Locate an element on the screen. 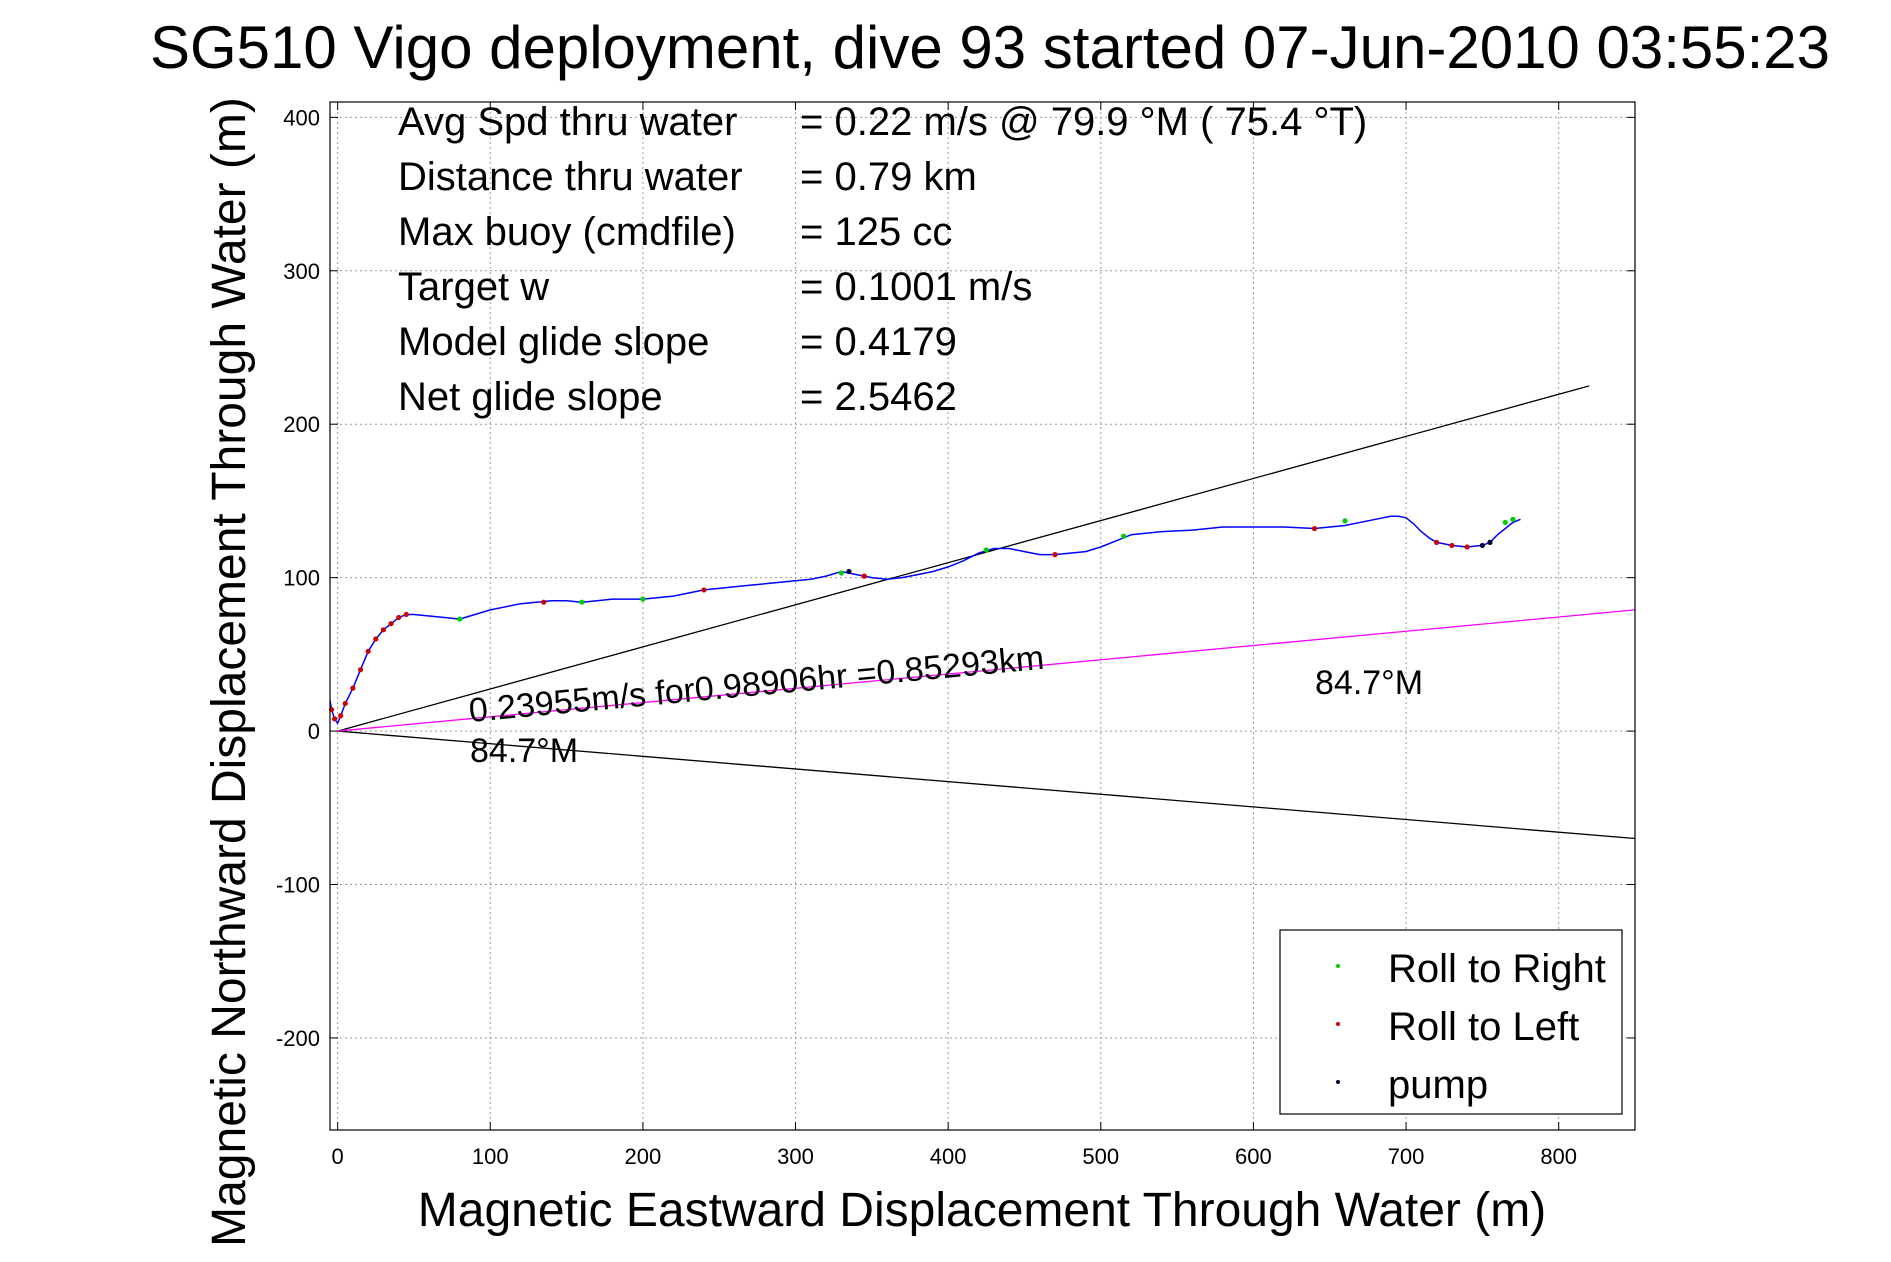  info-label-3: Target w is located at coordinates (473, 287).